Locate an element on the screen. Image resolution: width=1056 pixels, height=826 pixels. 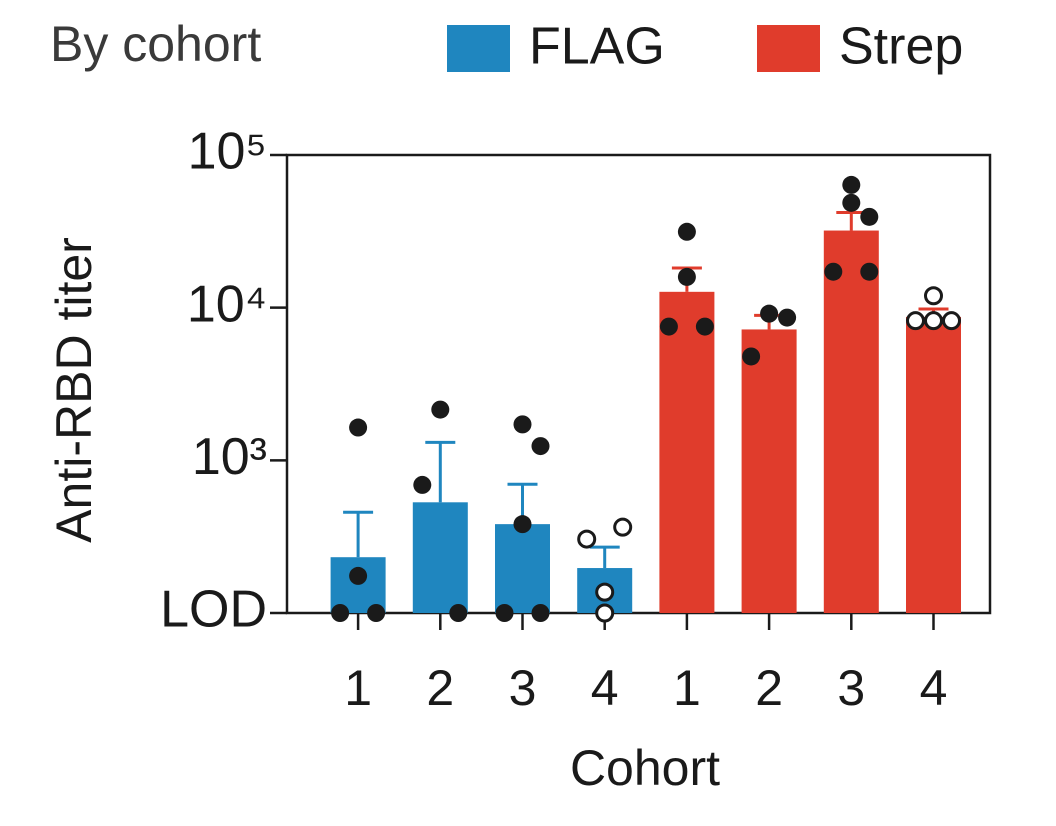
y-tick-label: LOD is located at coordinates (213, 610).